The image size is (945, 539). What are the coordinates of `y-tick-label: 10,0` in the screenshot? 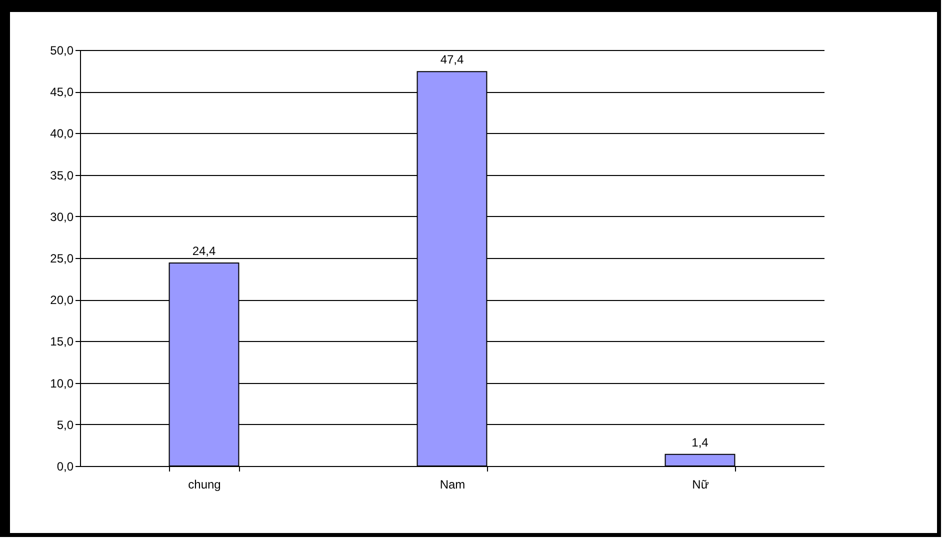 It's located at (62, 383).